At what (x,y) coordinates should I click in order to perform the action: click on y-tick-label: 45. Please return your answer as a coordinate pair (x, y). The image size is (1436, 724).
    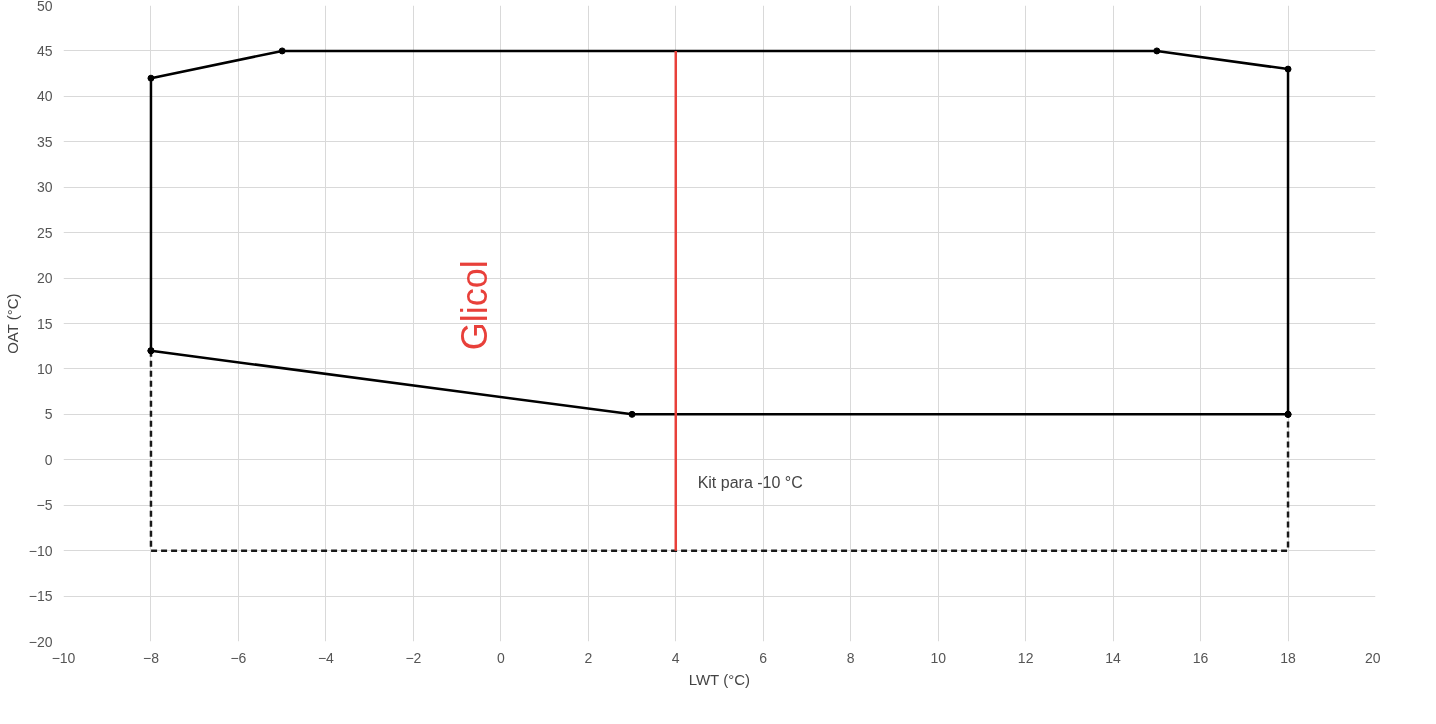
    Looking at the image, I should click on (44, 50).